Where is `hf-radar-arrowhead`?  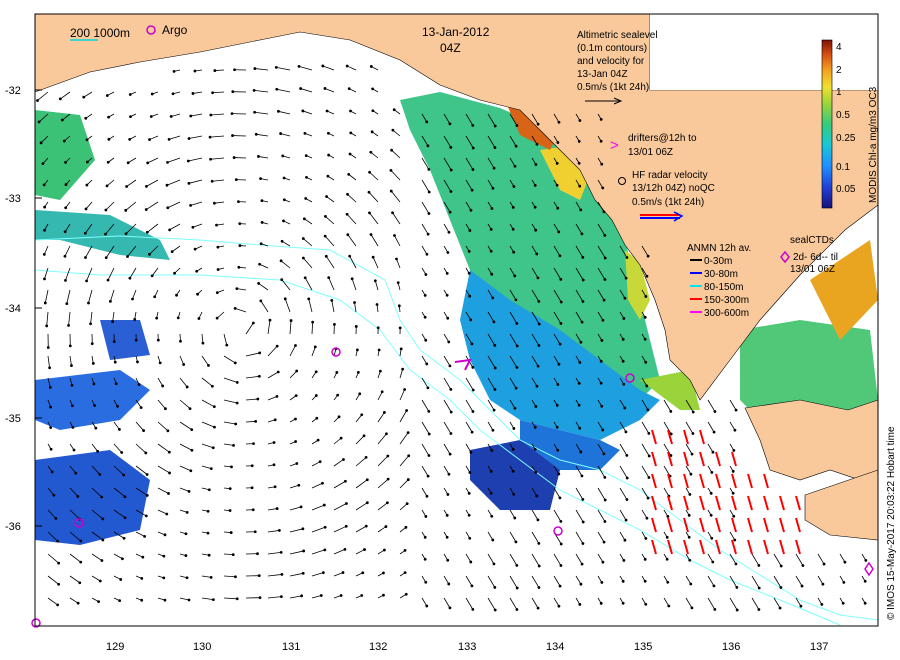
hf-radar-arrowhead is located at coordinates (678, 216).